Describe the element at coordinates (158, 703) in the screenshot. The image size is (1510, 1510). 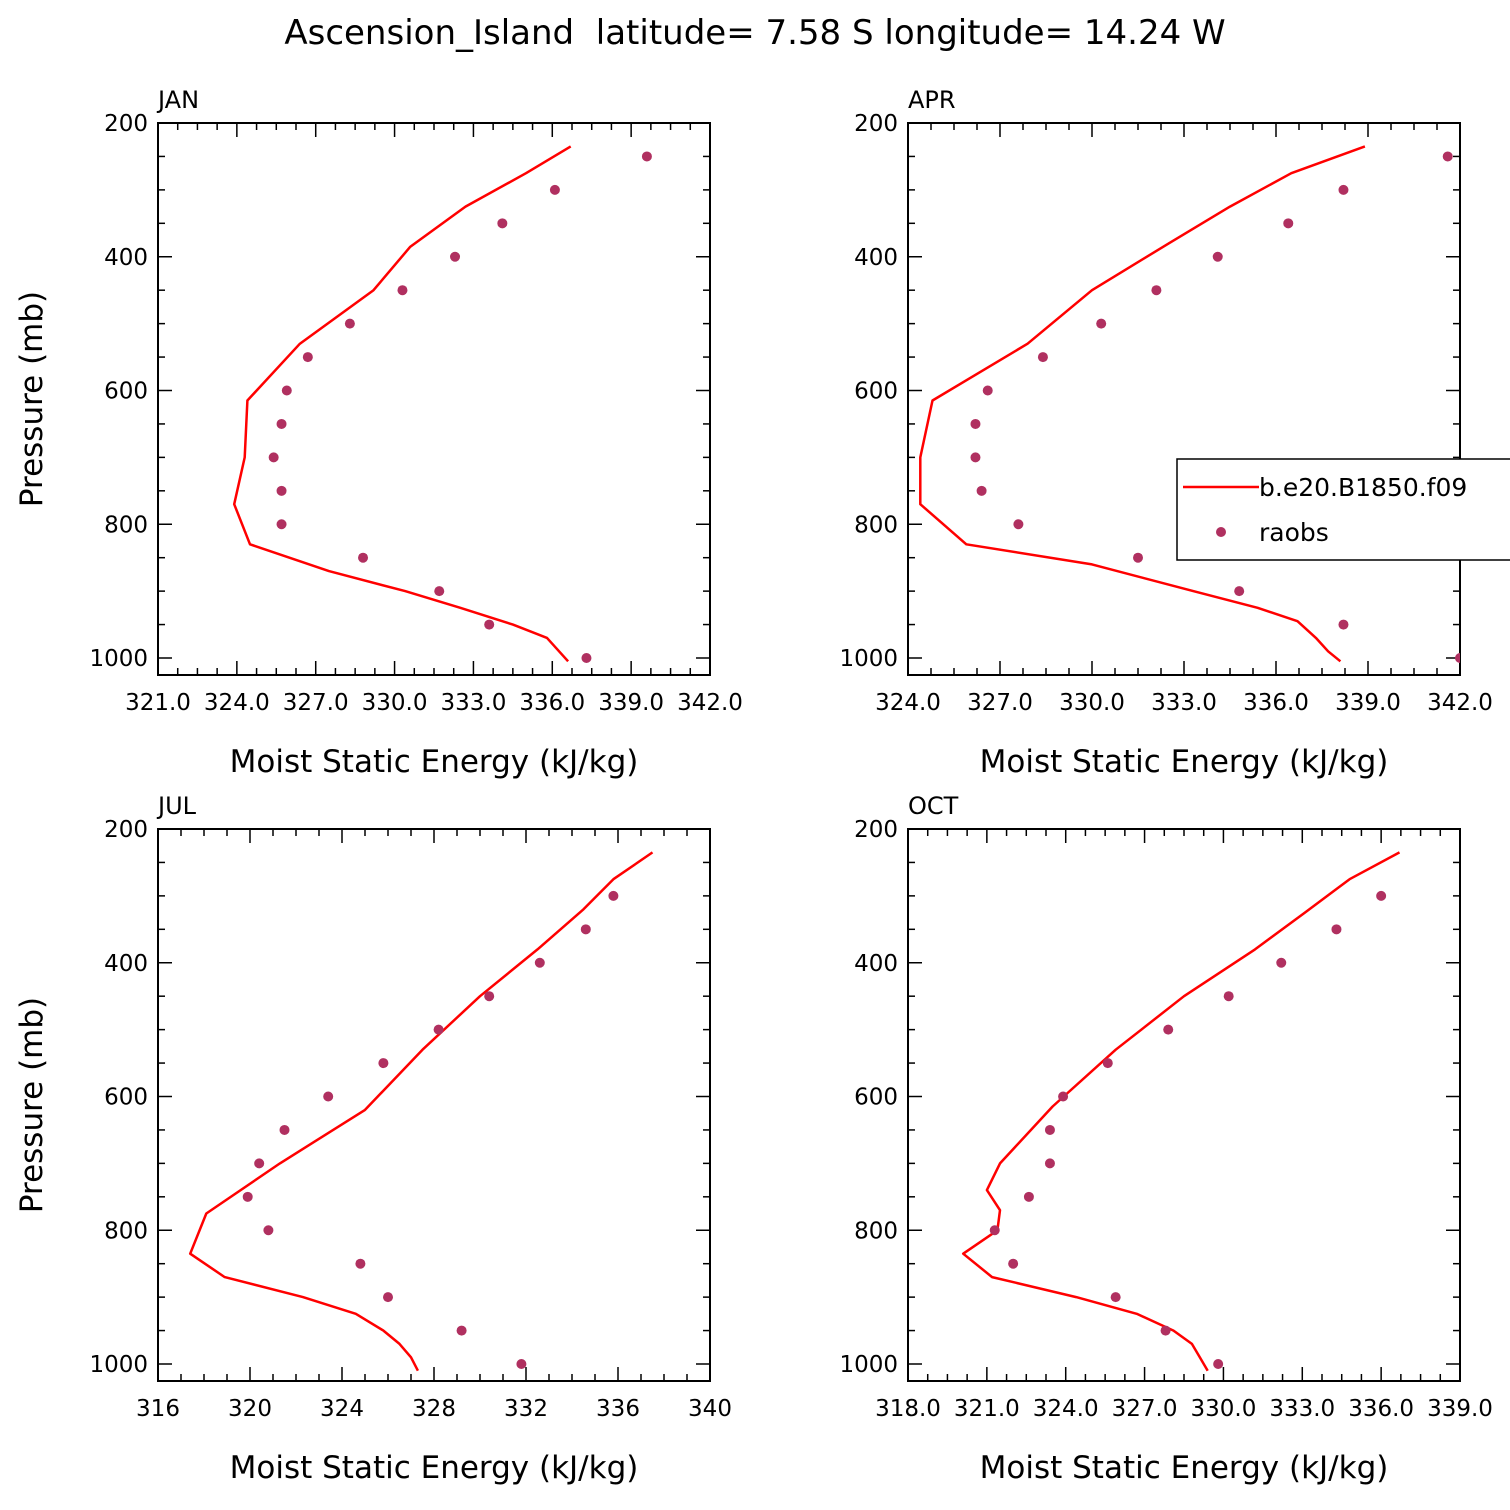
I see `jan-xtick-label: 321.0` at that location.